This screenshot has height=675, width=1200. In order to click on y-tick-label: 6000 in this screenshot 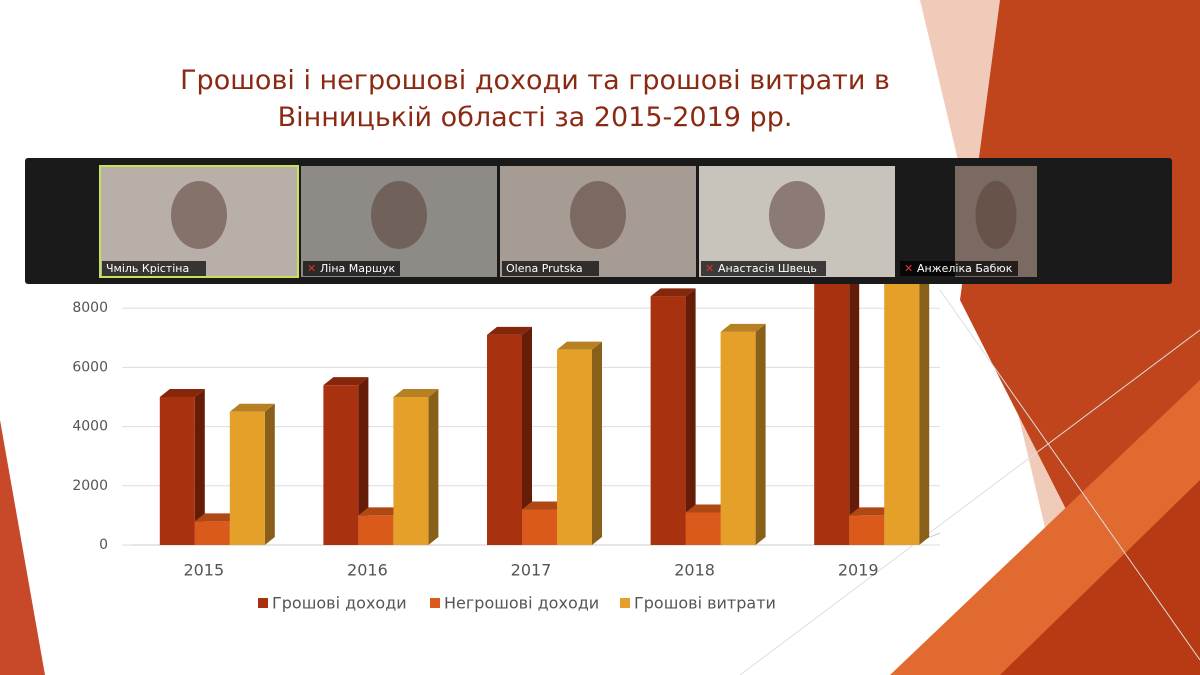, I will do `click(90, 367)`.